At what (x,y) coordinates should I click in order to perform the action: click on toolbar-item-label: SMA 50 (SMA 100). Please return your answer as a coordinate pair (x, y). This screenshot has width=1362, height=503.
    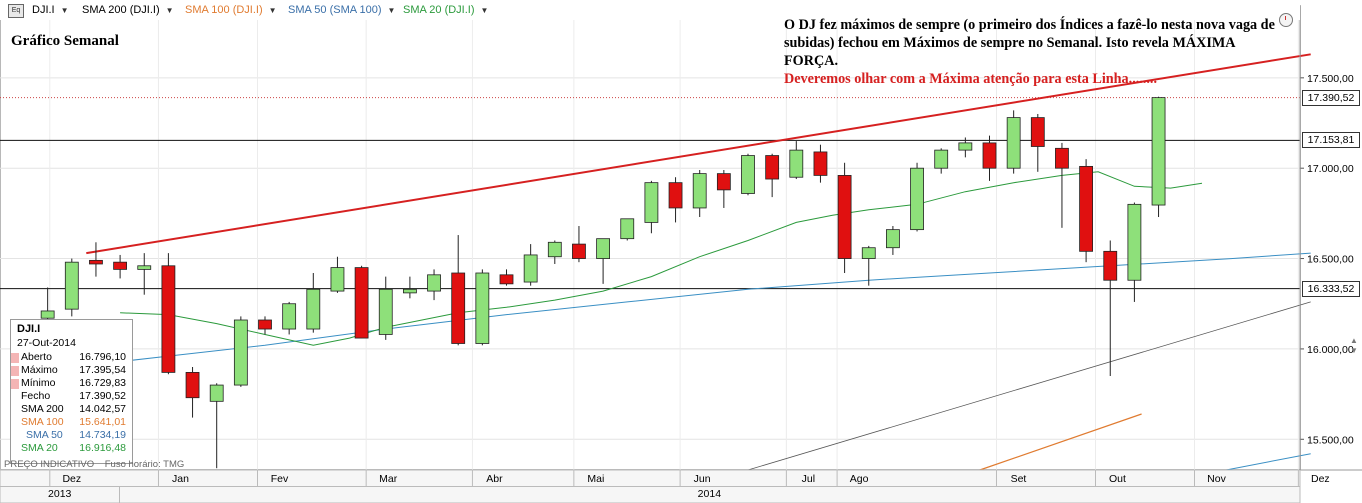
    Looking at the image, I should click on (335, 10).